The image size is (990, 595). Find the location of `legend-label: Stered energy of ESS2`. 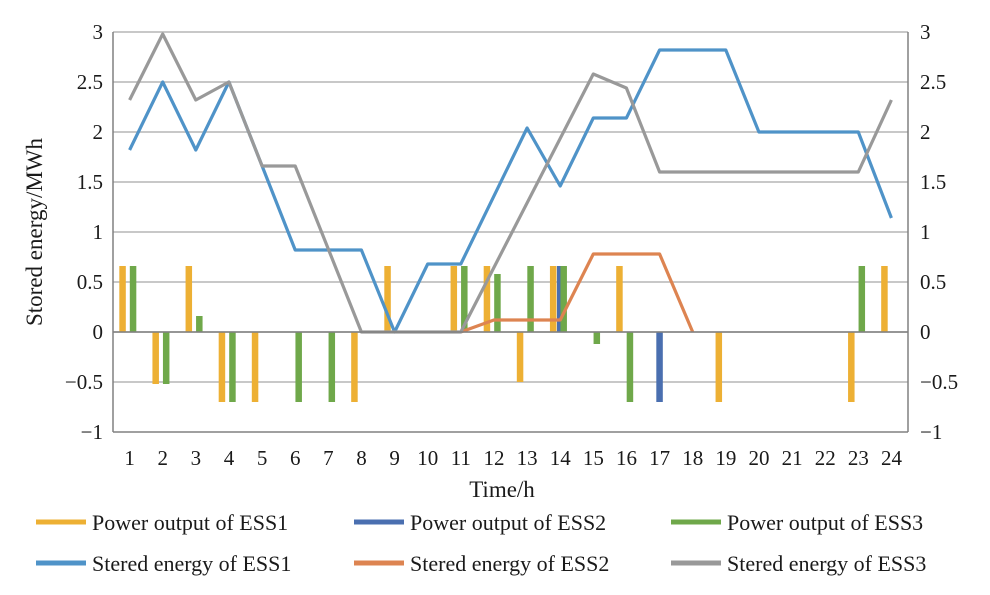

legend-label: Stered energy of ESS2 is located at coordinates (509, 563).